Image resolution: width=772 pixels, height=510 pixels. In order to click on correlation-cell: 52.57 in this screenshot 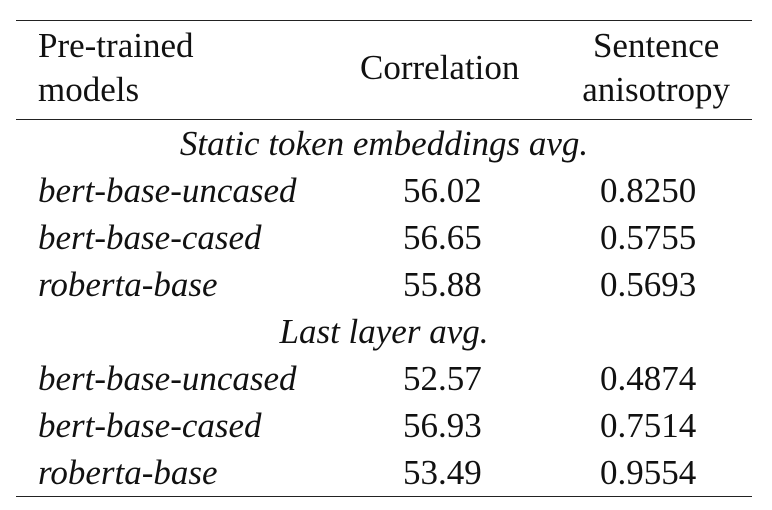, I will do `click(442, 378)`.